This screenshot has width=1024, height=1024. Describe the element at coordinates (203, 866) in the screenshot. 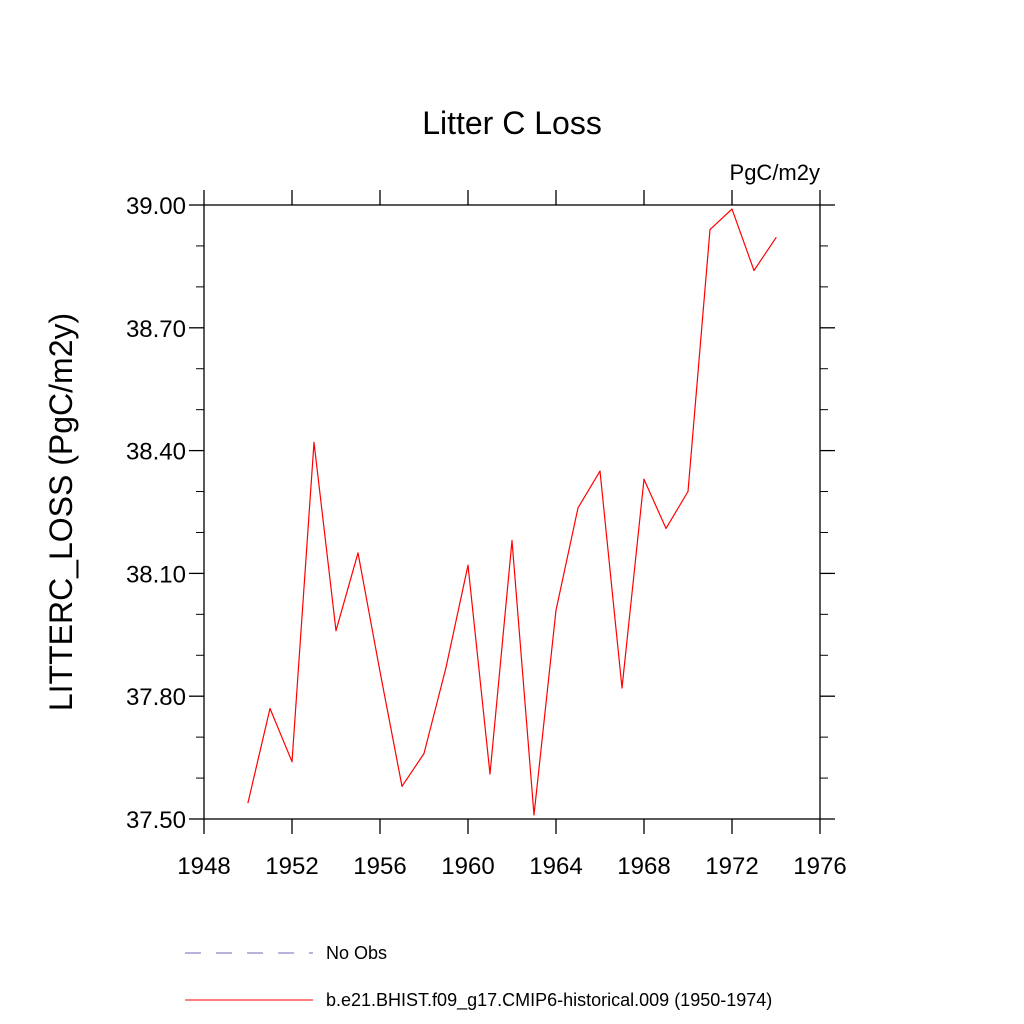

I see `x-tick-label: 1948` at that location.